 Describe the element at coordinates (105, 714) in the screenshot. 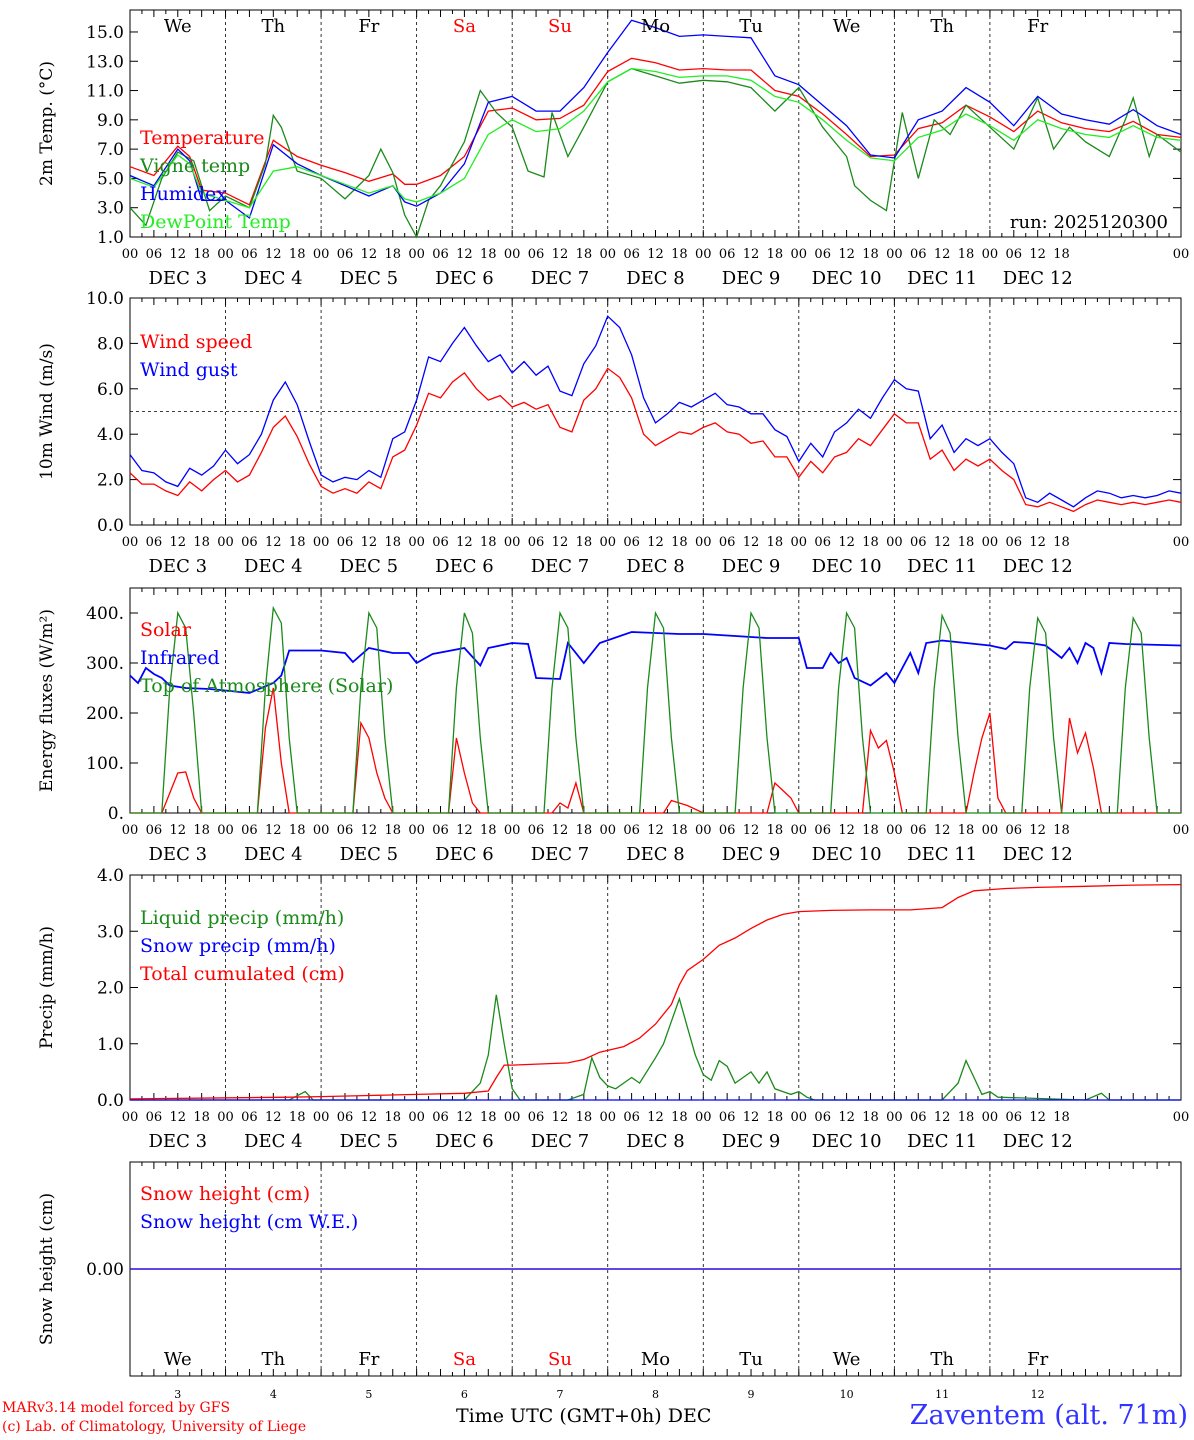

I see `y-tick-label: 200.` at that location.